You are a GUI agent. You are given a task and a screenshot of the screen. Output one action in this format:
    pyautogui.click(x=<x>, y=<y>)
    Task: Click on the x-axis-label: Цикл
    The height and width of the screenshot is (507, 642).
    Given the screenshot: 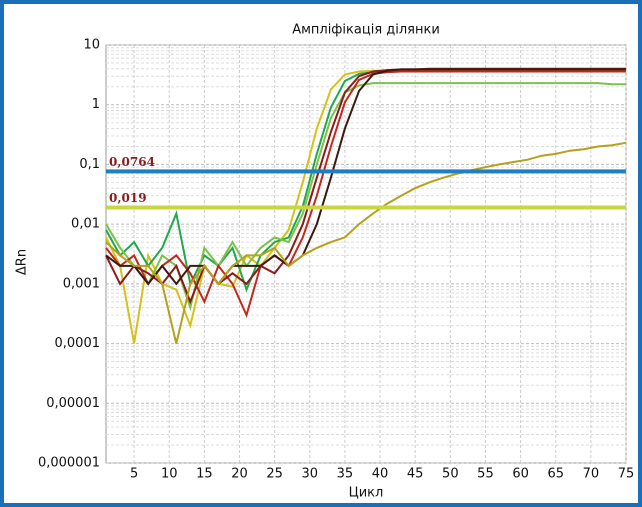 What is the action you would take?
    pyautogui.click(x=366, y=493)
    